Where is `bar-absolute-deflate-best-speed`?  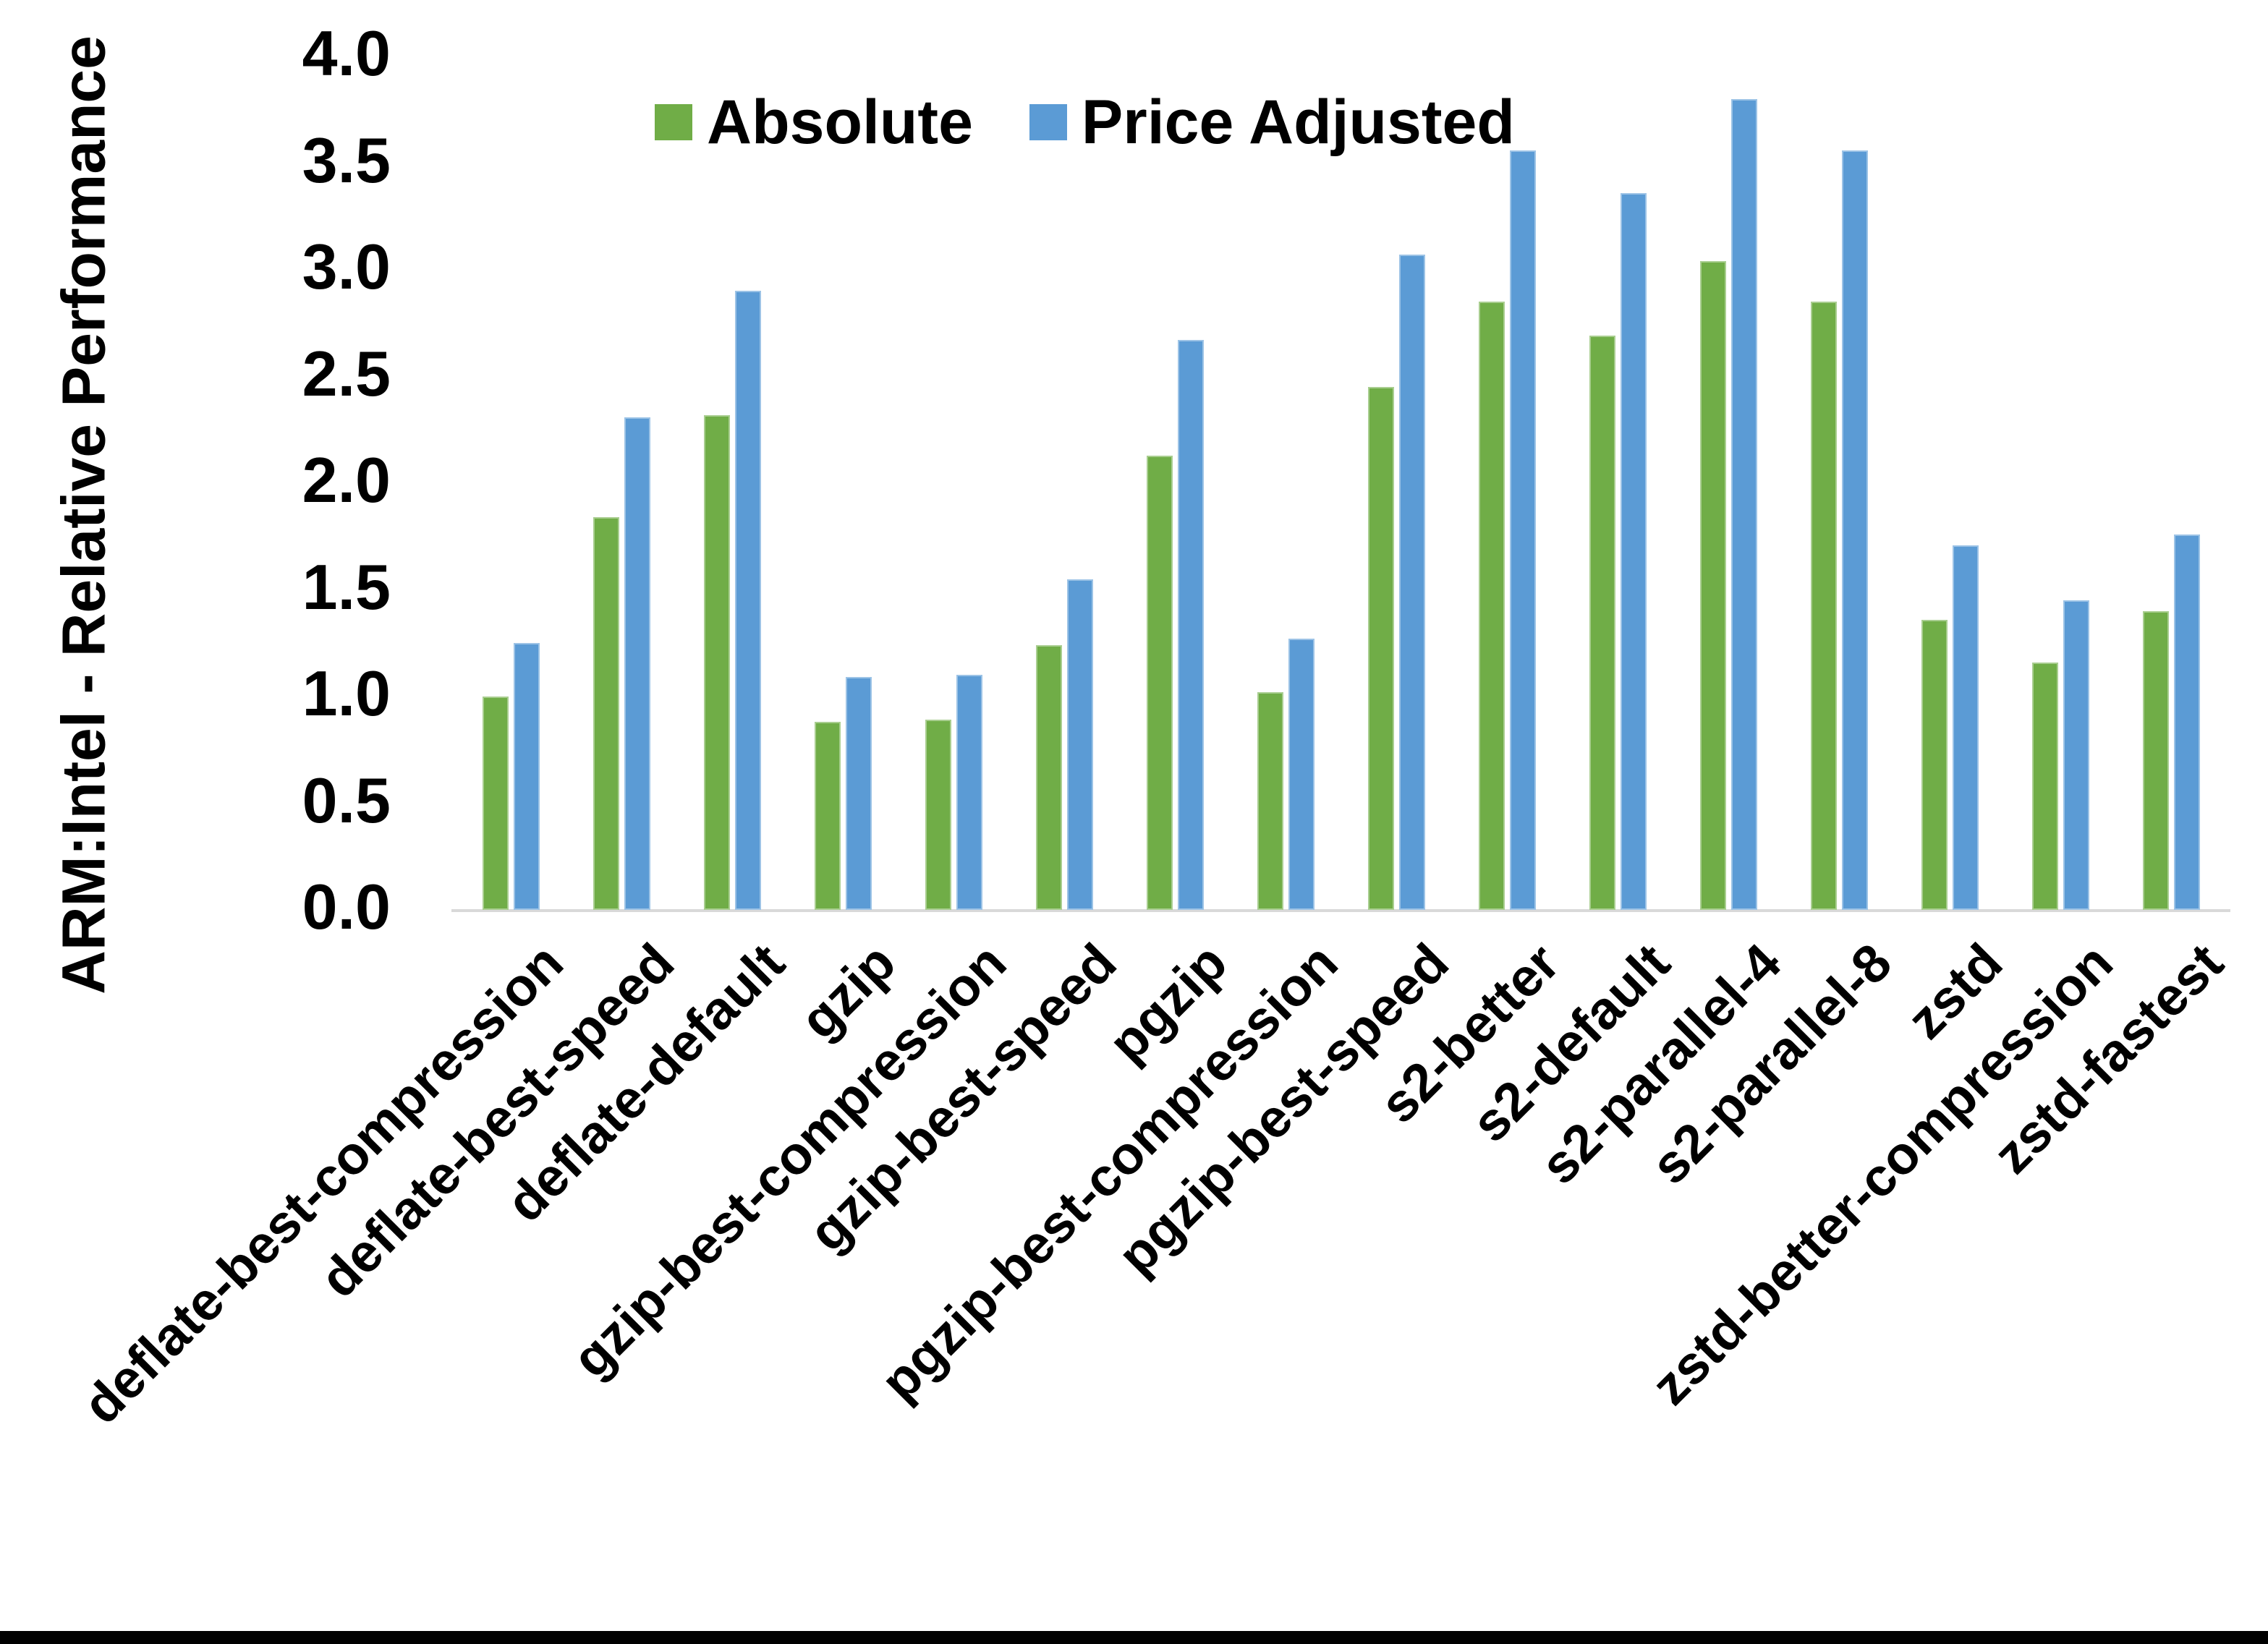
bar-absolute-deflate-best-speed is located at coordinates (606, 713).